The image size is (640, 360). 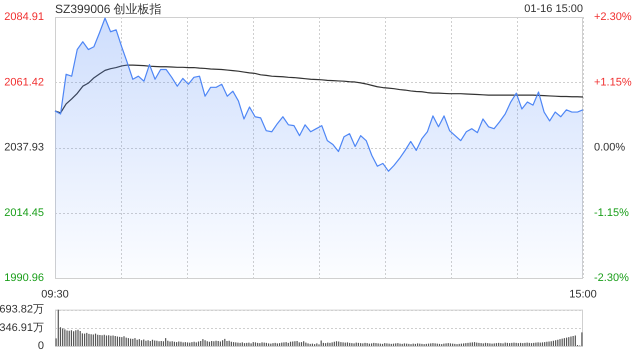 I want to click on y-tick-label: 346.91万, so click(x=22, y=328).